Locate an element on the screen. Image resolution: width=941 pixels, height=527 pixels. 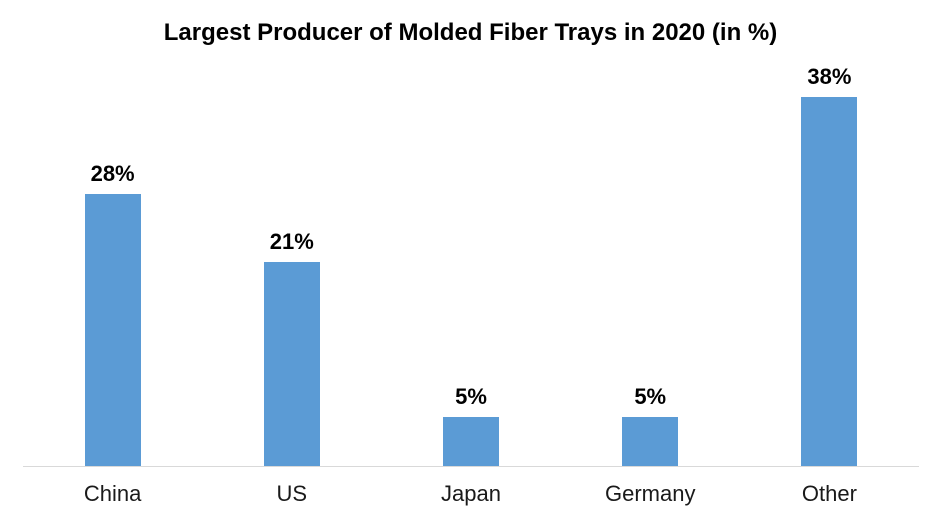
category-label: China is located at coordinates (112, 493).